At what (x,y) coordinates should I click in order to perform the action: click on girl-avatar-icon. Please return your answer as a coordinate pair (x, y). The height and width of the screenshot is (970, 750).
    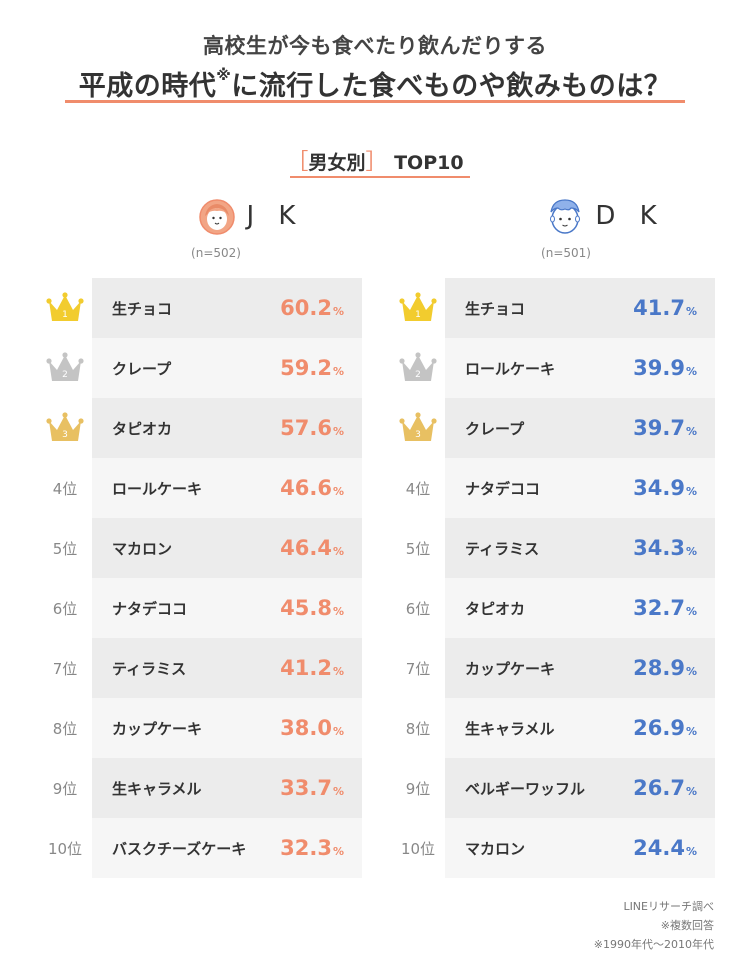
    Looking at the image, I should click on (216, 217).